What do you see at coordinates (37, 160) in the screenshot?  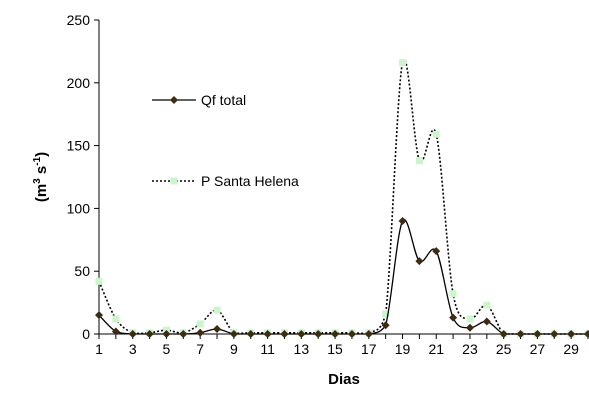 I see `y-title-sup2: -1` at bounding box center [37, 160].